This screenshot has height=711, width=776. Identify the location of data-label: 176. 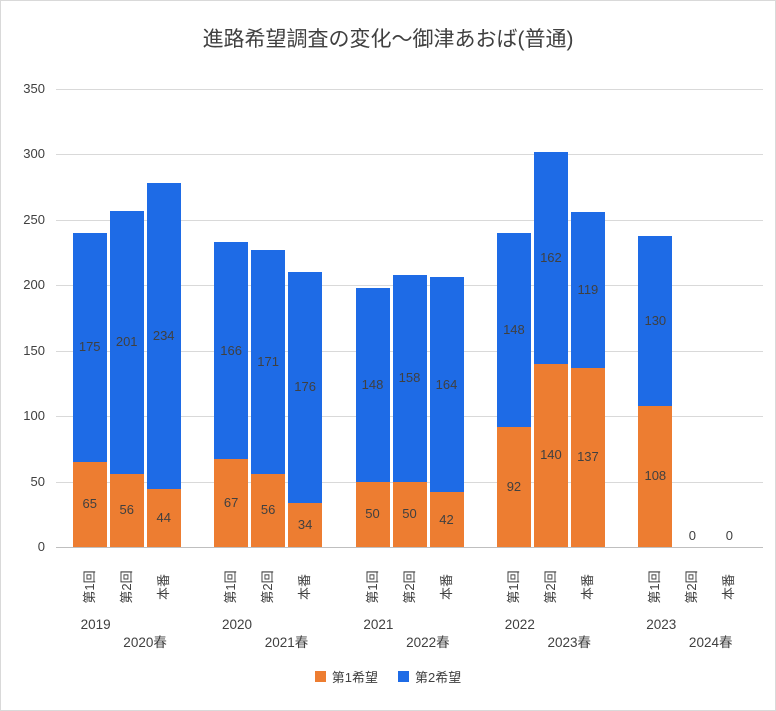
(305, 387).